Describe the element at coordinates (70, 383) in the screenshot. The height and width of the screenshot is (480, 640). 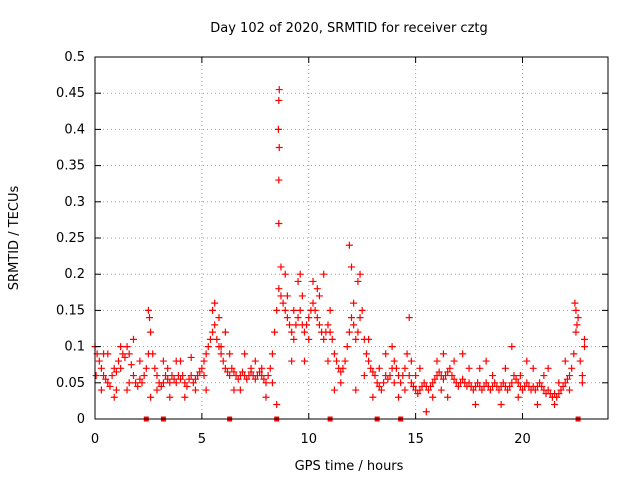
I see `y-tick-label: 0.05` at that location.